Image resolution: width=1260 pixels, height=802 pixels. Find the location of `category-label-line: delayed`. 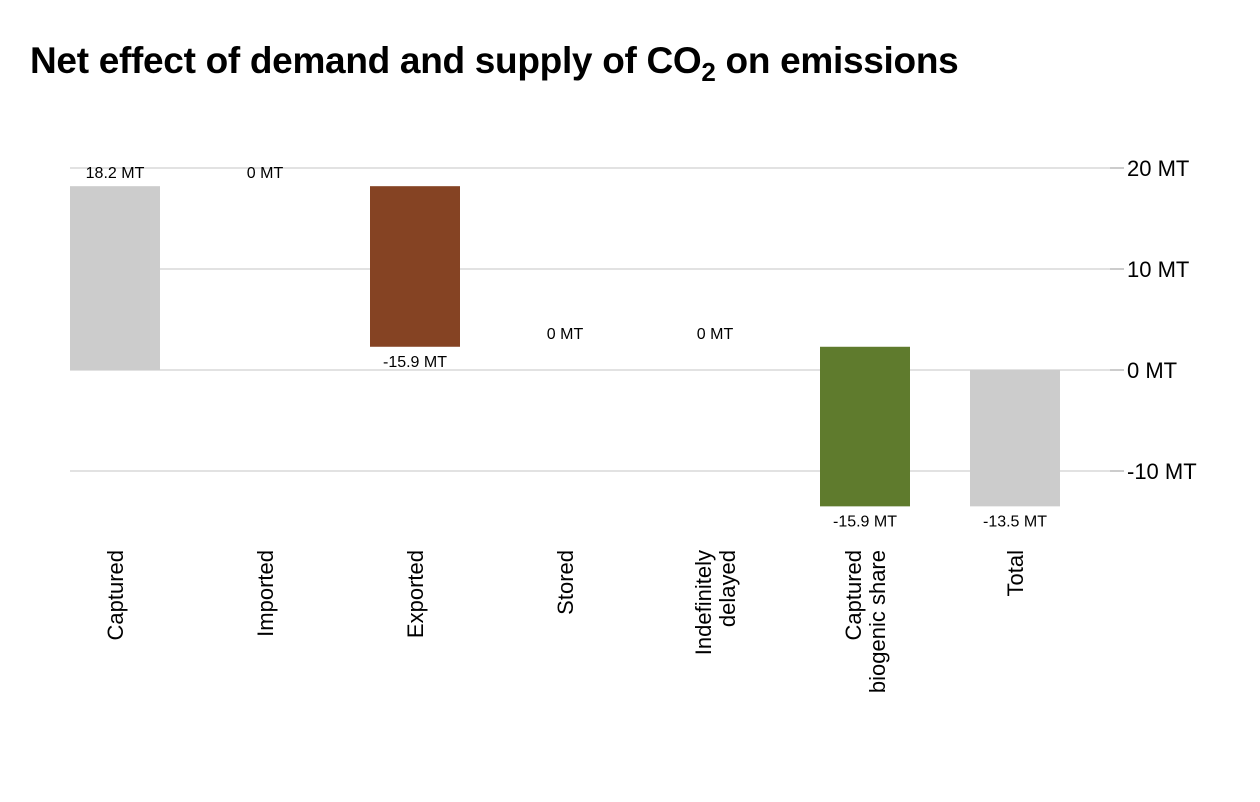

category-label-line: delayed is located at coordinates (727, 588).